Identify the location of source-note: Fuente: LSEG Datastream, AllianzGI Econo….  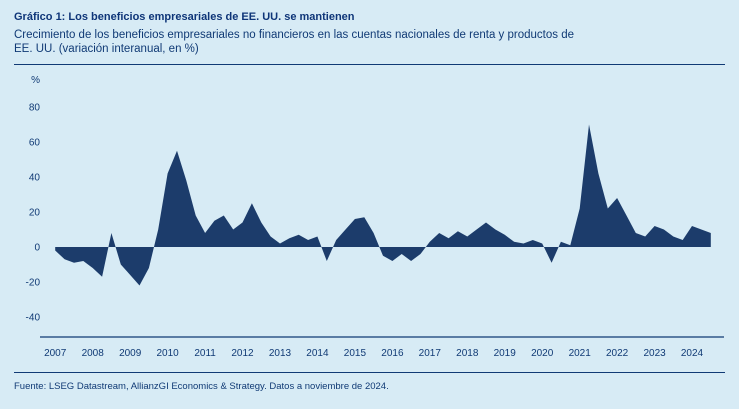
(201, 386).